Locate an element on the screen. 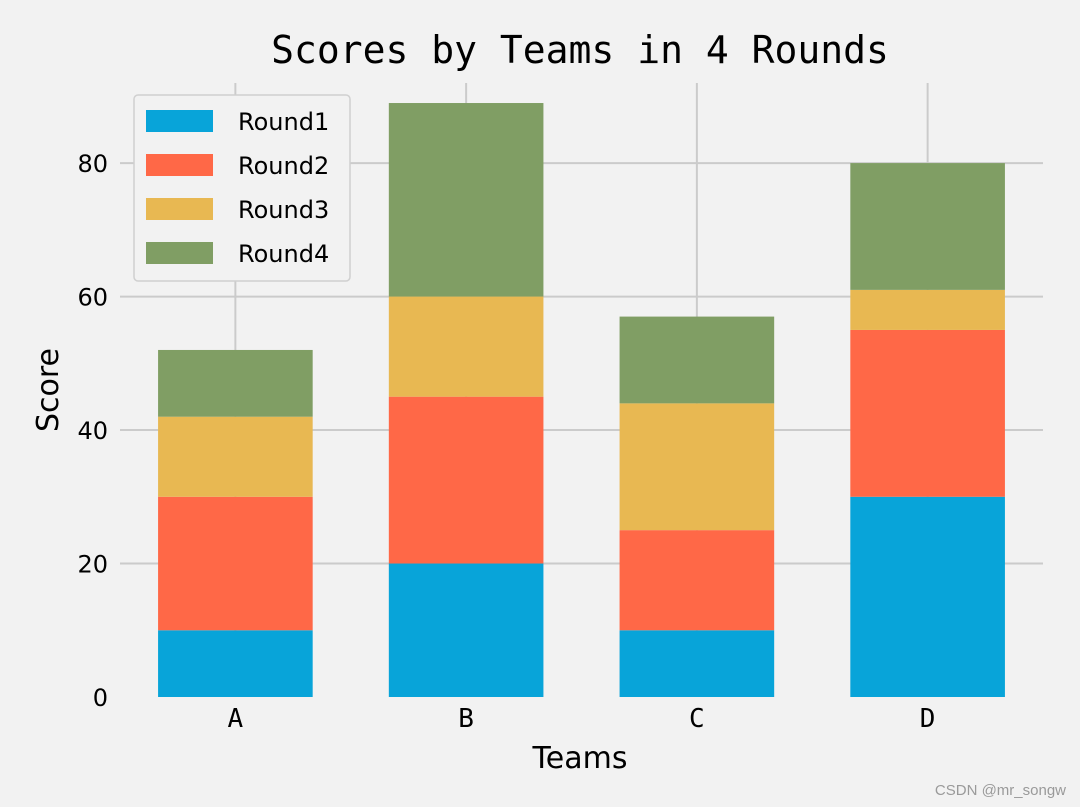  bar-a-round3 is located at coordinates (235, 456).